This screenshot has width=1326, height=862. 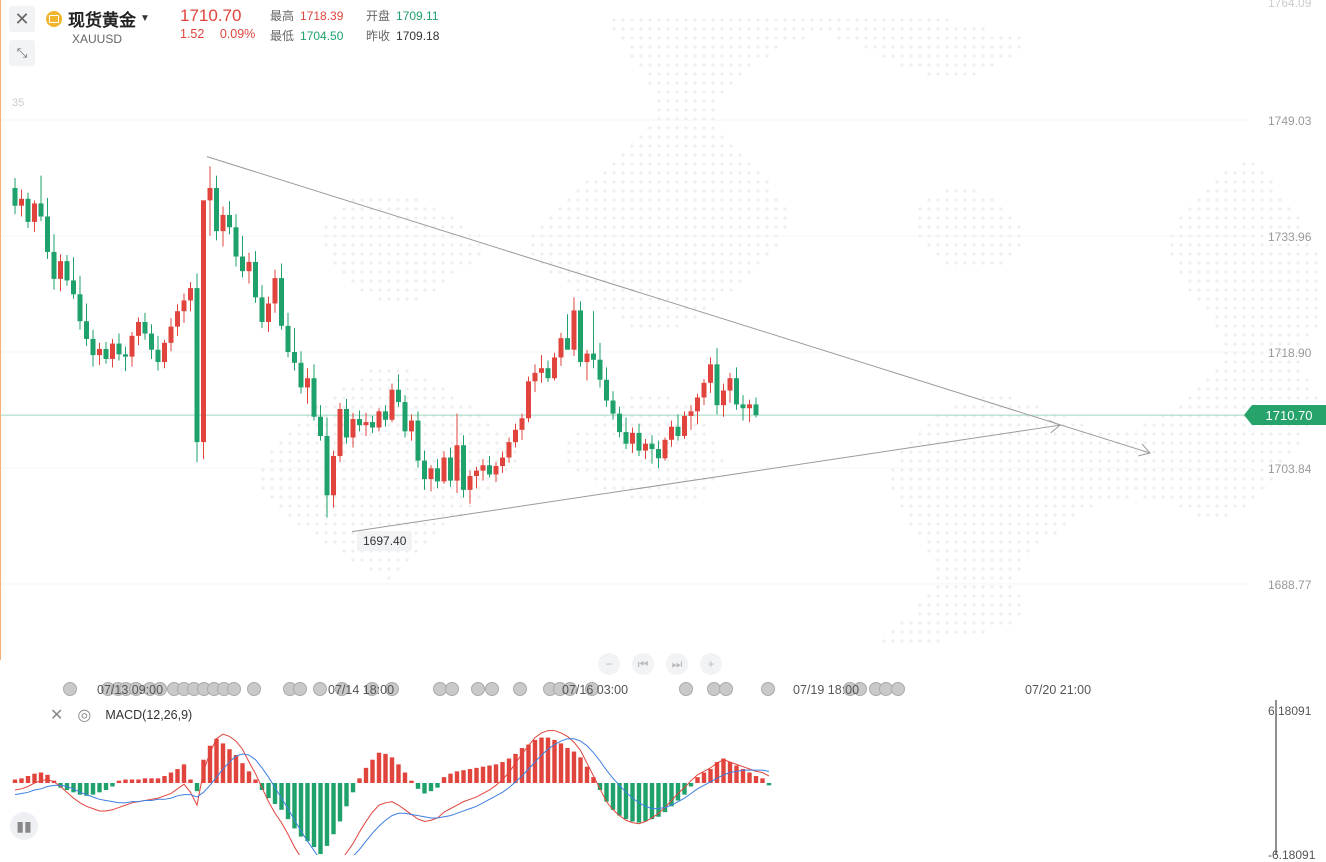 I want to click on settings-icon: ◎, so click(x=84, y=715).